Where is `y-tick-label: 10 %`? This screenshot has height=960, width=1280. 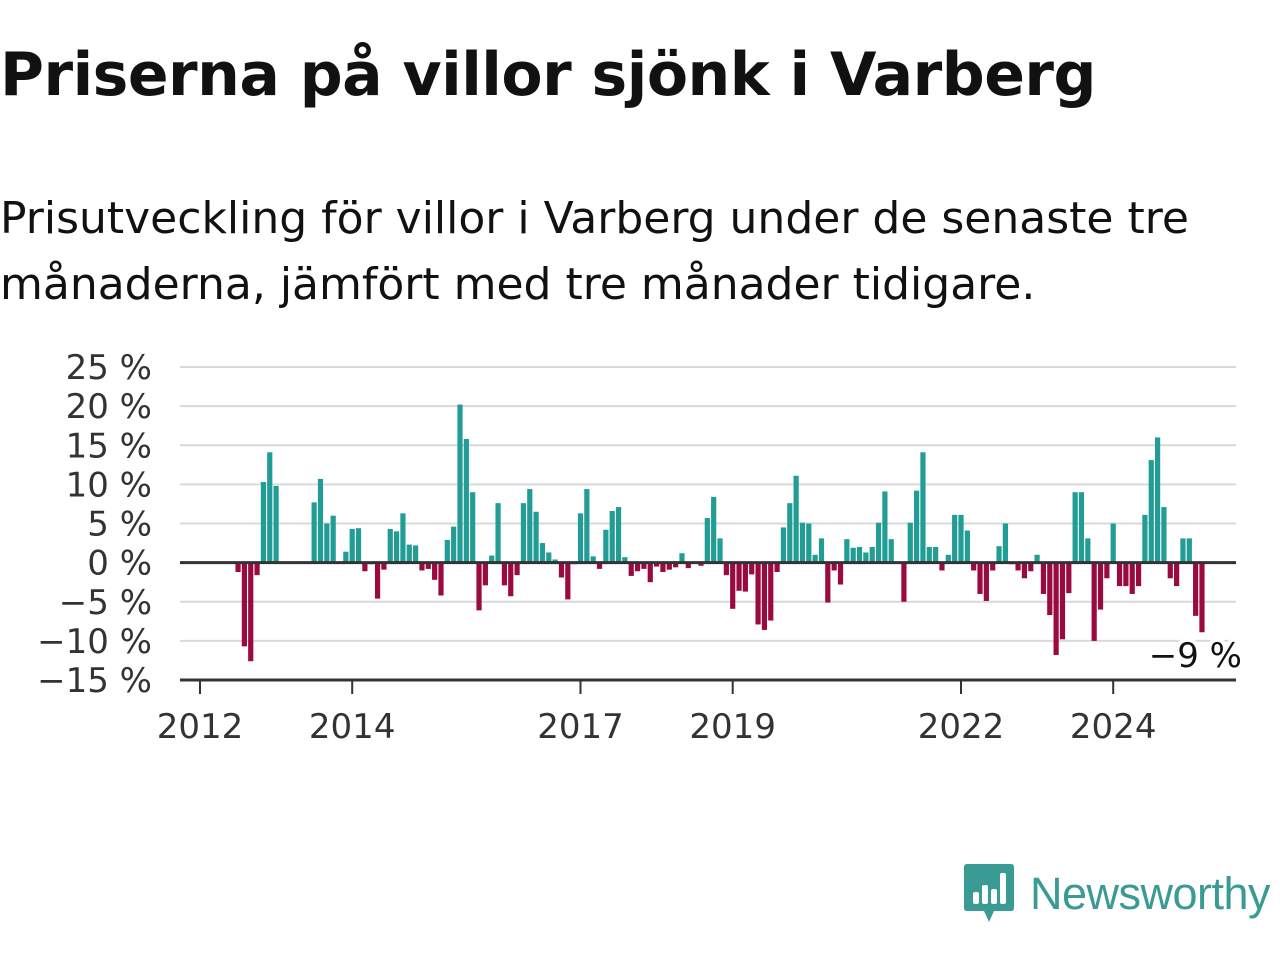
y-tick-label: 10 % is located at coordinates (109, 485).